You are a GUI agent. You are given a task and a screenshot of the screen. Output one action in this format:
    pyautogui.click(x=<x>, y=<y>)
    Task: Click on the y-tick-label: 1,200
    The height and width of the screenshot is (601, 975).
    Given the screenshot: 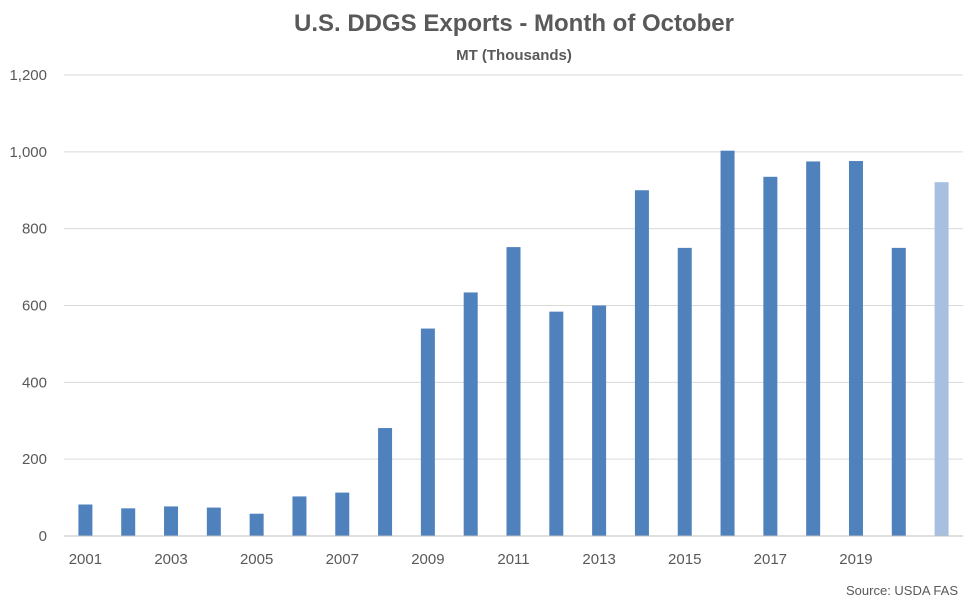 What is the action you would take?
    pyautogui.click(x=28, y=75)
    